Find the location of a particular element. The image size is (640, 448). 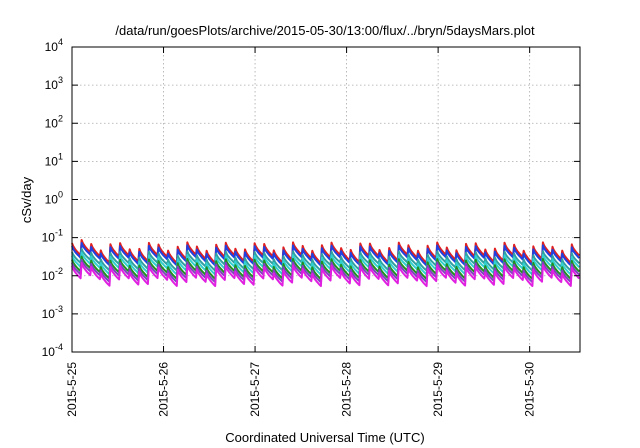

y-tick-label: 10⁻⁴ is located at coordinates (52, 350).